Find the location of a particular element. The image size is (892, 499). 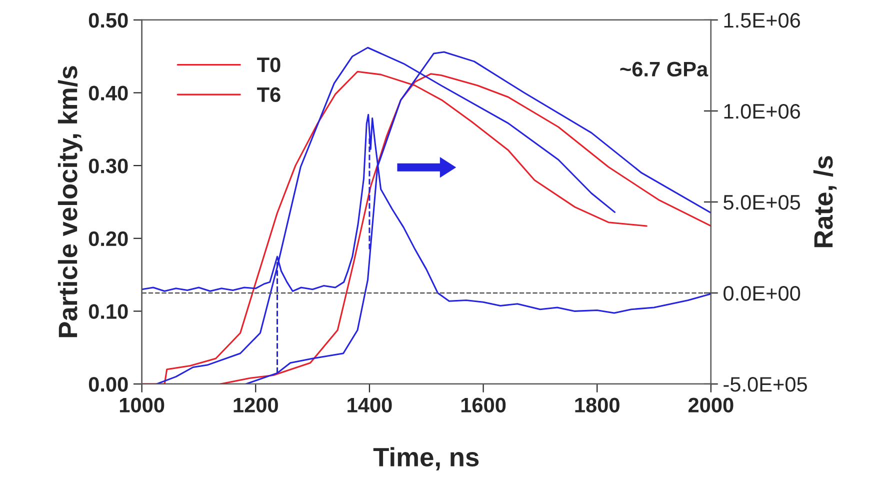

annotation: ~6.7 GPa is located at coordinates (664, 69).